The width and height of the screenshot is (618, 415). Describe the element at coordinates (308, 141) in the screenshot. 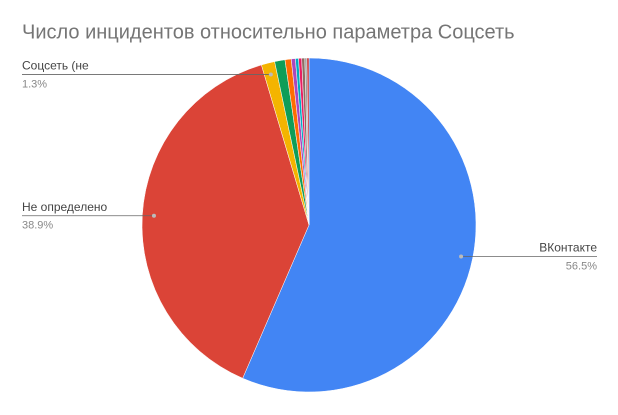

I see `pie-slice` at that location.